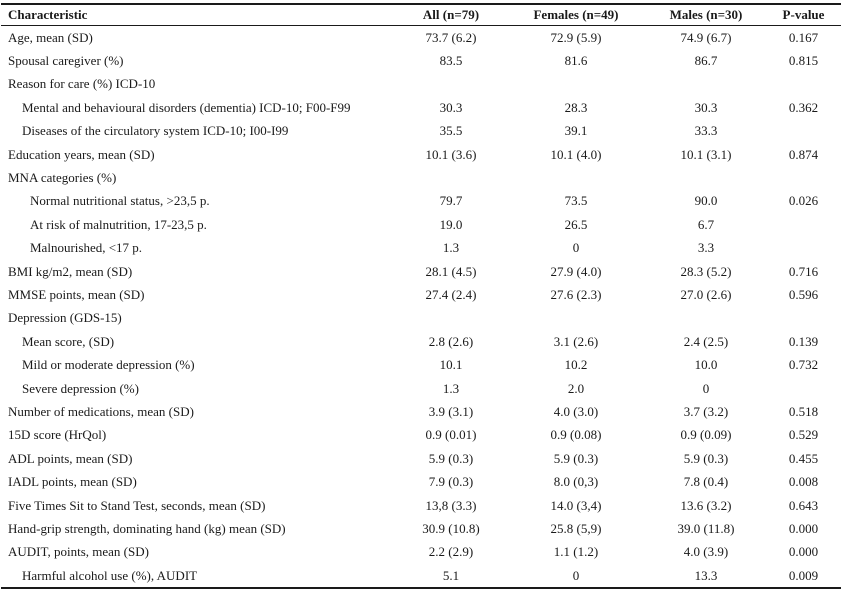 The image size is (843, 599). Describe the element at coordinates (70, 271) in the screenshot. I see `row-label: BMI kg/m2, mean (SD)` at that location.